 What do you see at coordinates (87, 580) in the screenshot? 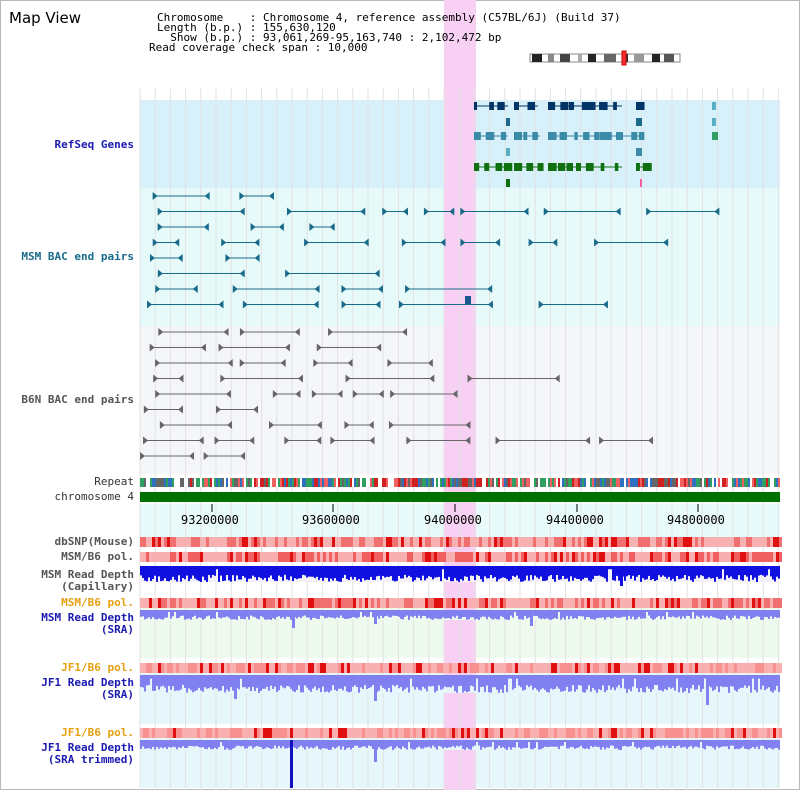
I see `track-label-msm-read-depth-capillary: MSM Read Depth (Capillary)` at bounding box center [87, 580].